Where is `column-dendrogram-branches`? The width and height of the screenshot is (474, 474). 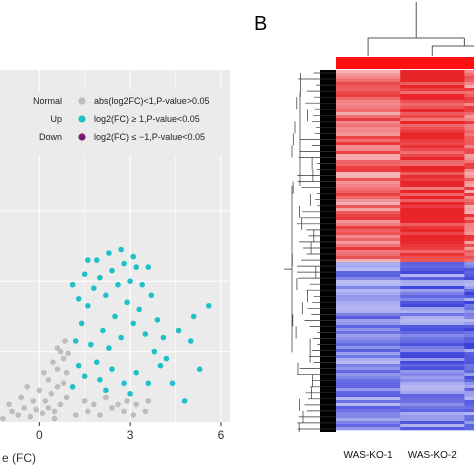
column-dendrogram-branches is located at coordinates (420, 29).